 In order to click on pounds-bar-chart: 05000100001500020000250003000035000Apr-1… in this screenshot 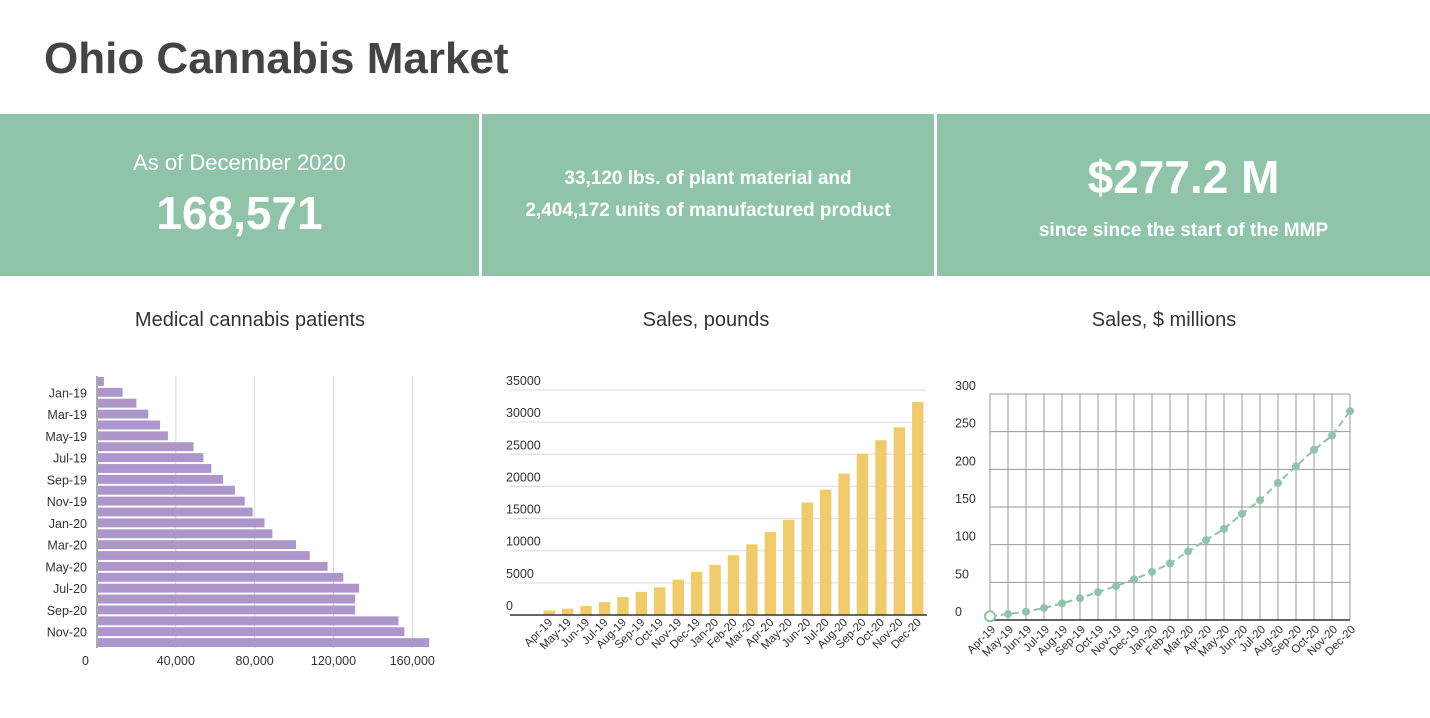, I will do `click(716, 513)`.